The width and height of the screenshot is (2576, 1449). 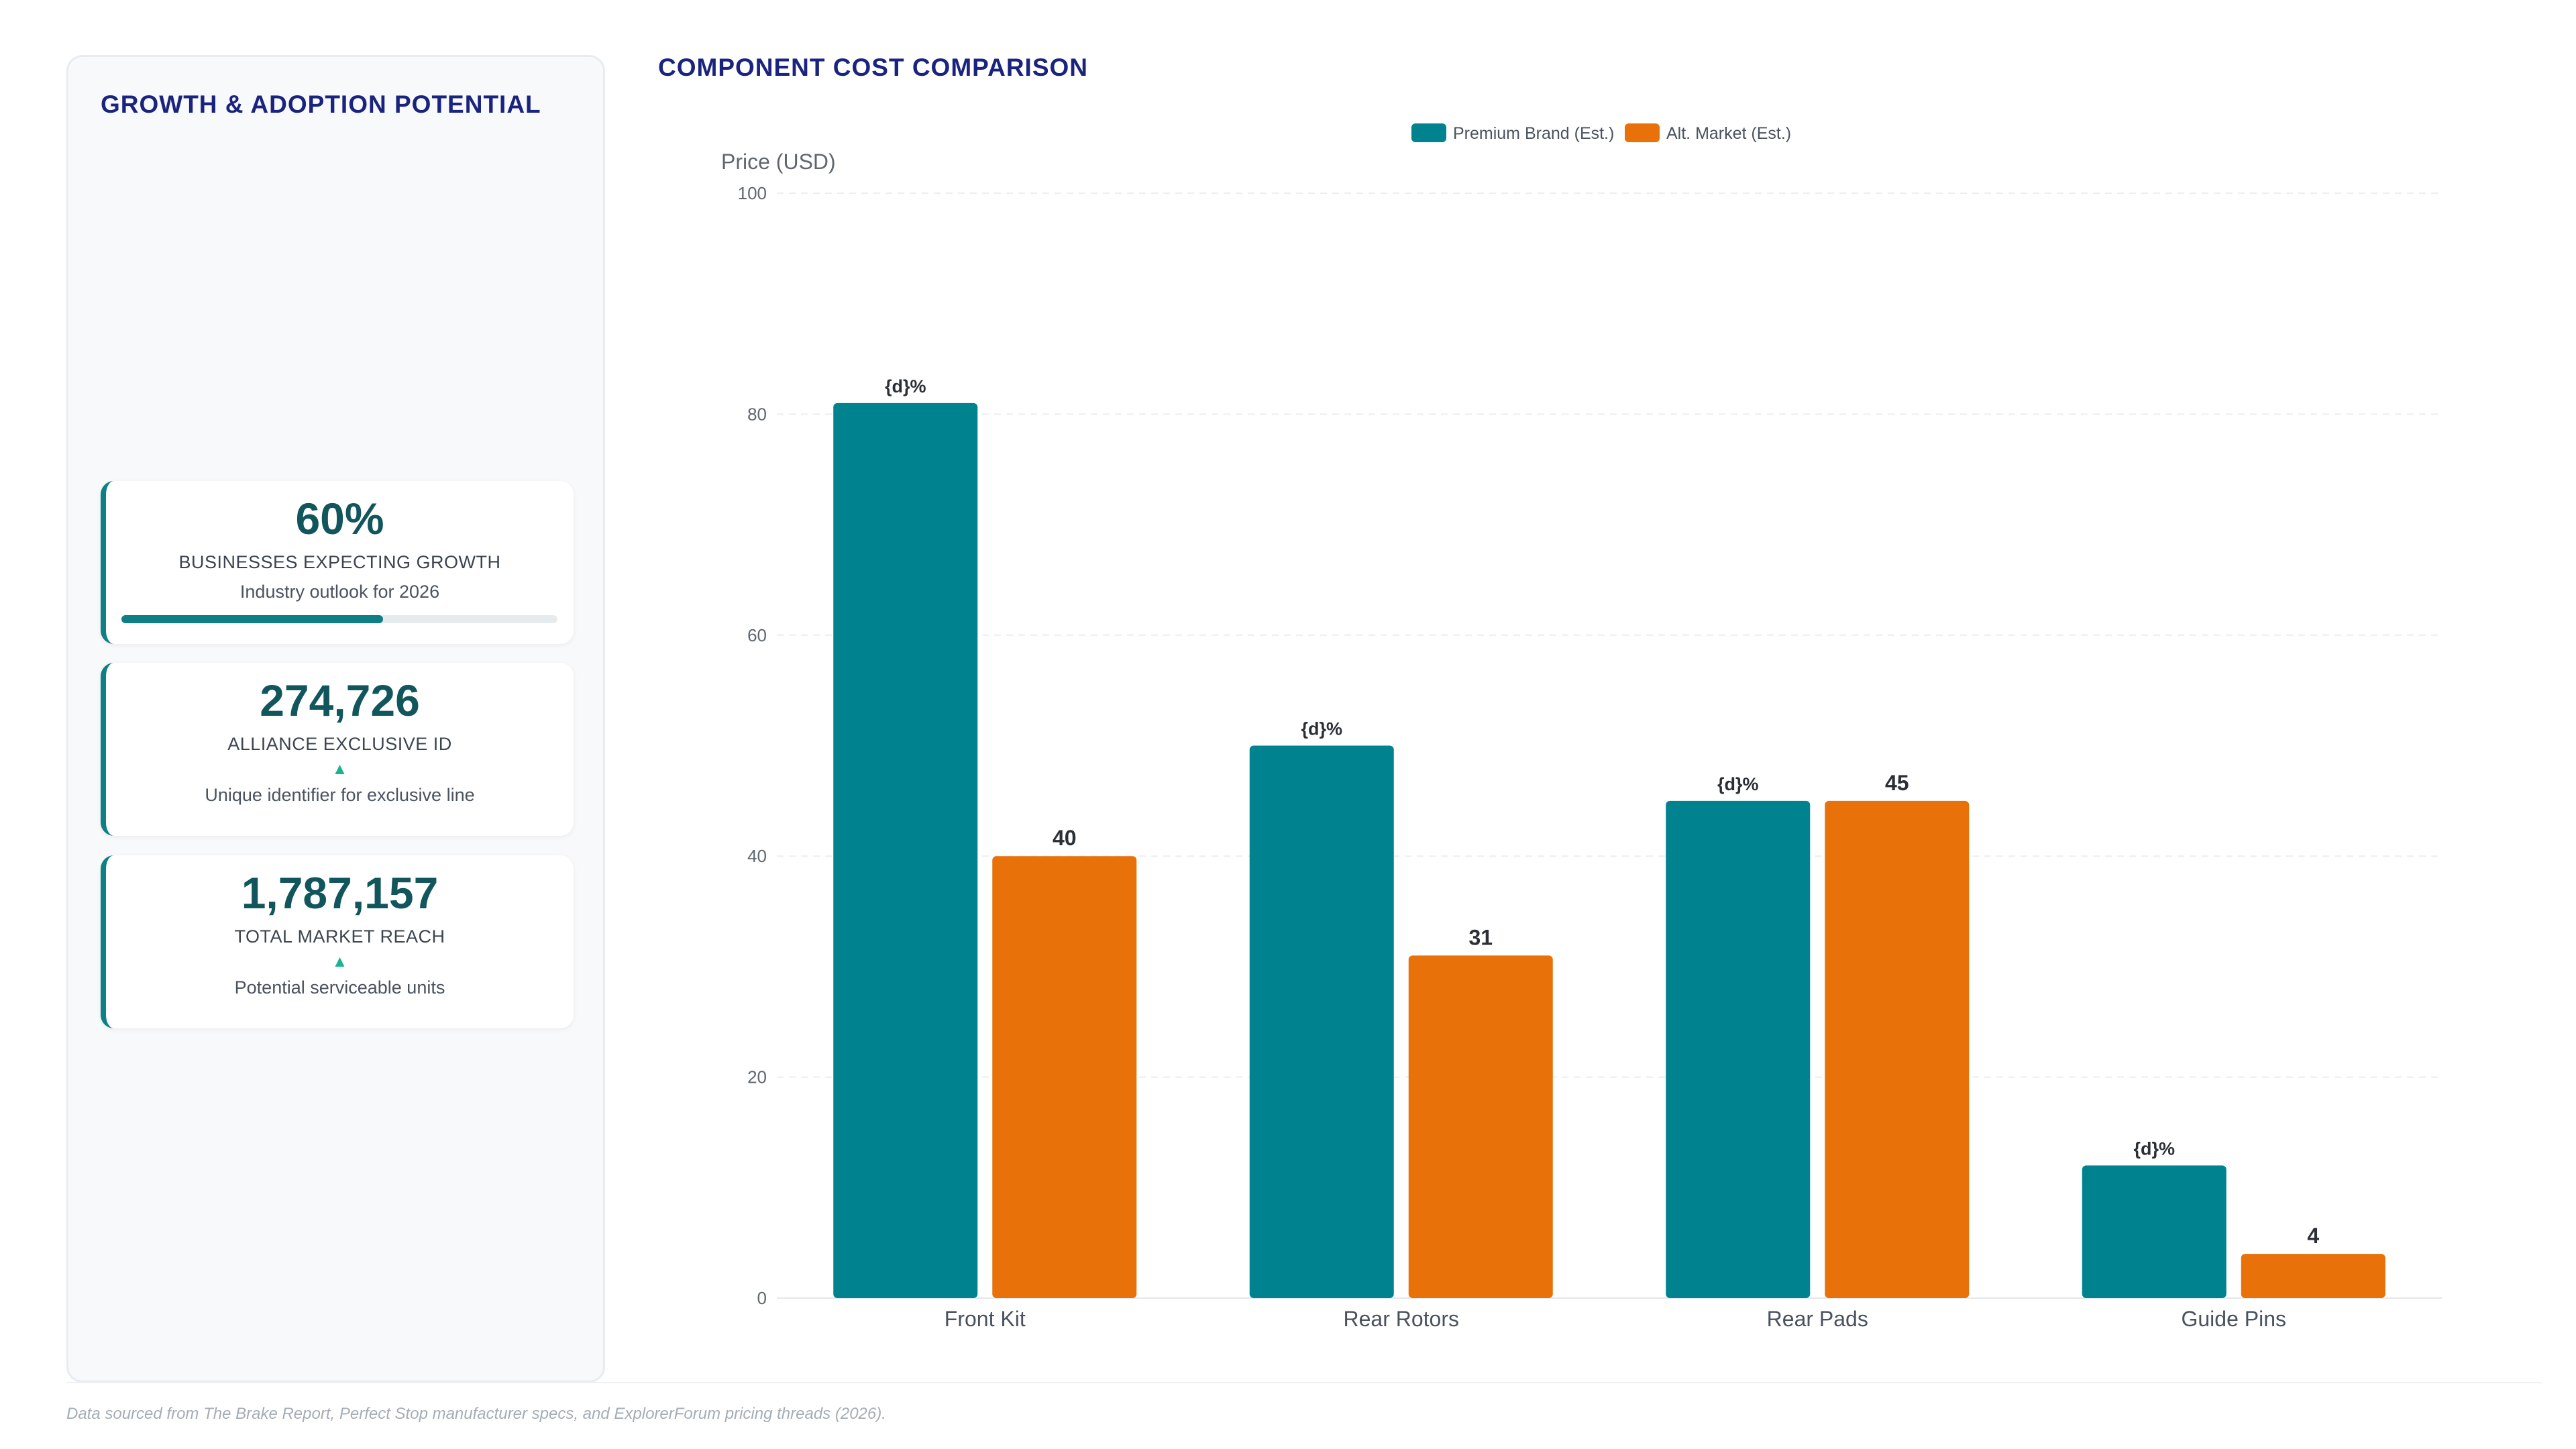 I want to click on y-tick-label: 20, so click(x=757, y=1077).